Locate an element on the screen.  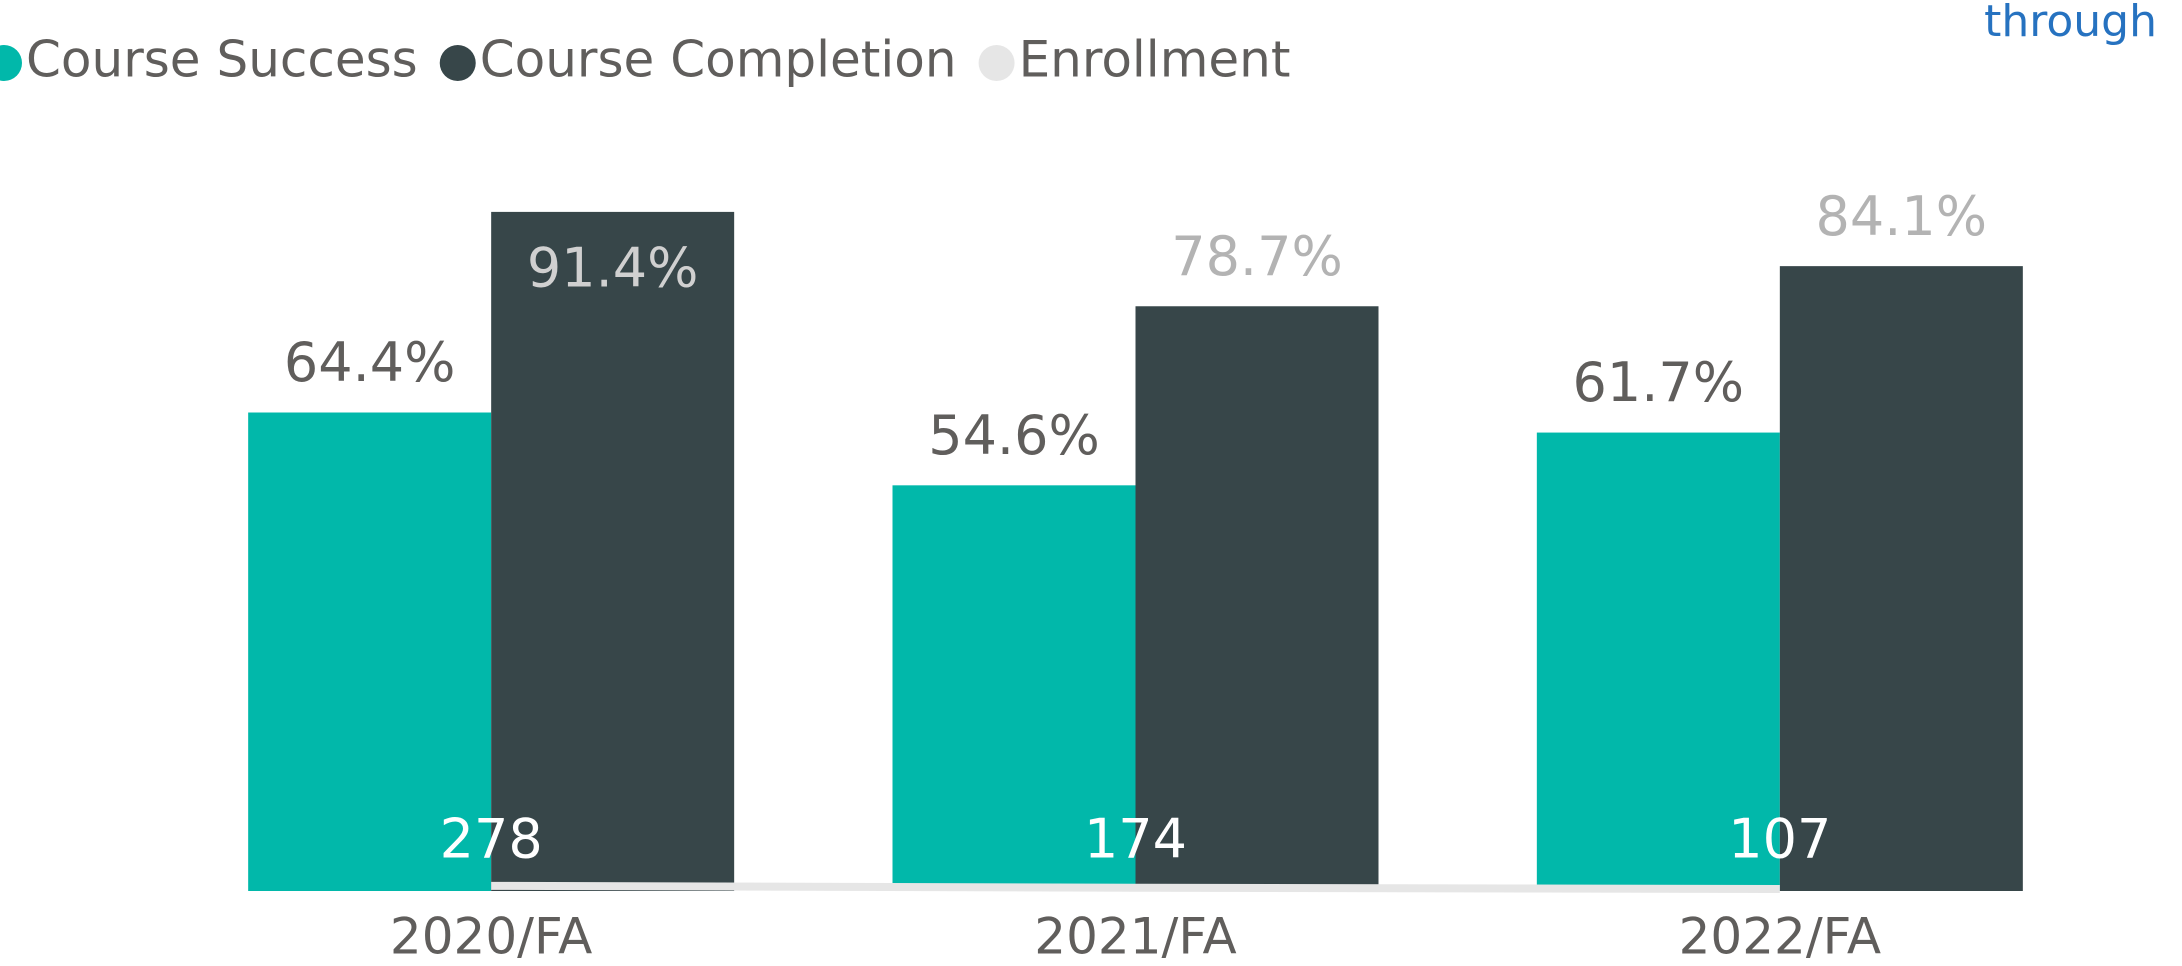
legend-label: Course Completion is located at coordinates (718, 60).